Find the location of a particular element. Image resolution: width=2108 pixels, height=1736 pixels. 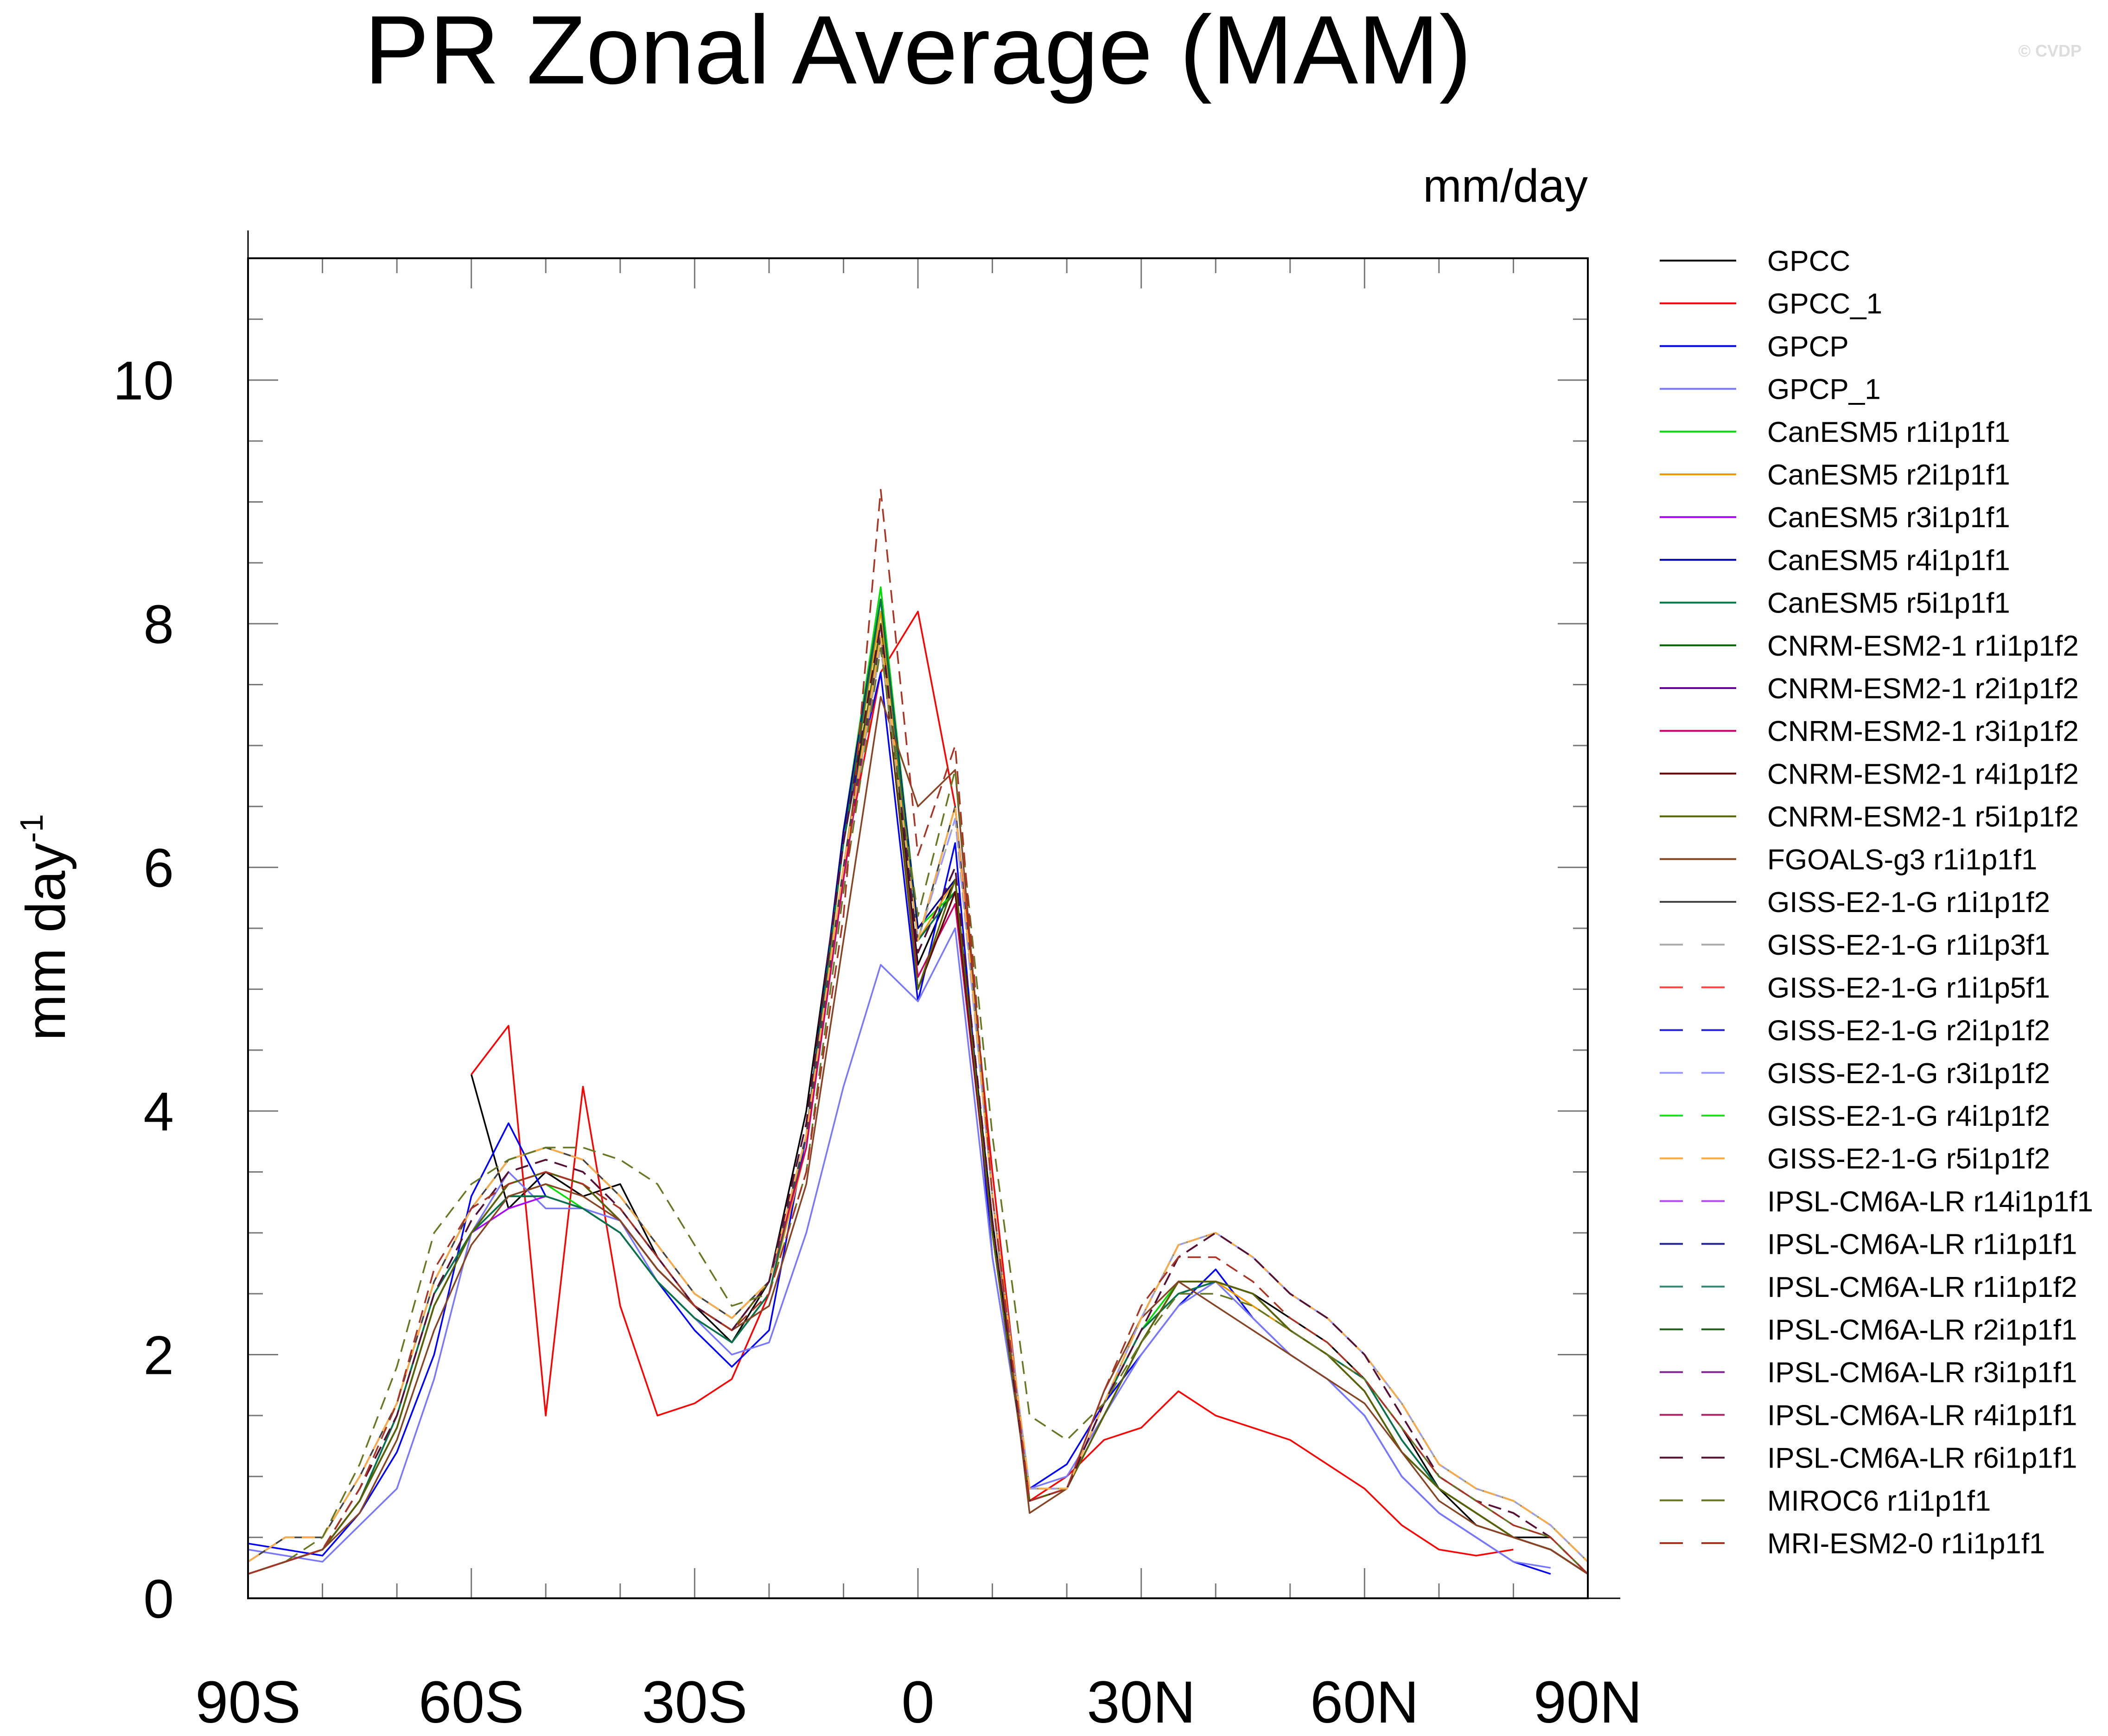

x-tick-label: 0 is located at coordinates (918, 1702).